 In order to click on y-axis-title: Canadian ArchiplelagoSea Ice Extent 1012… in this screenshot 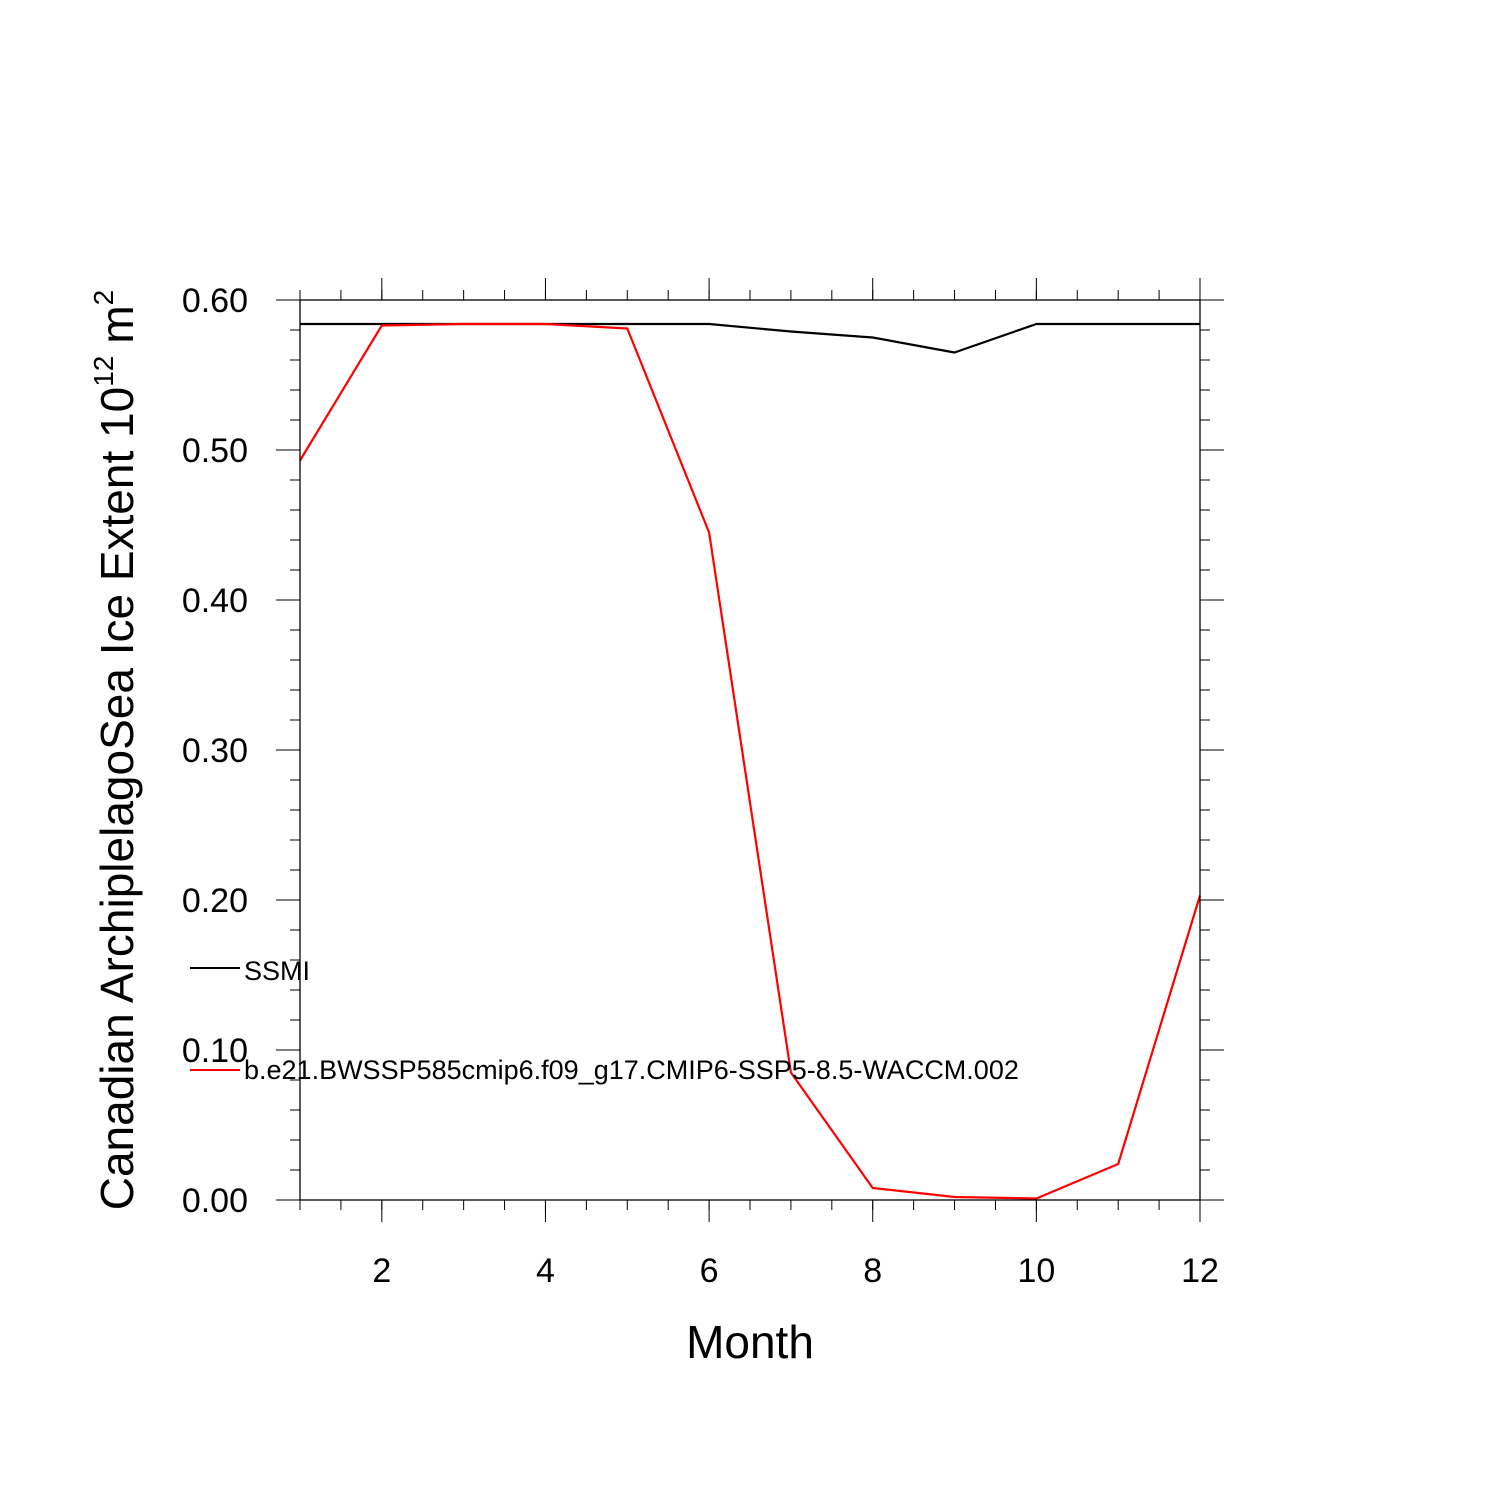, I will do `click(115, 750)`.